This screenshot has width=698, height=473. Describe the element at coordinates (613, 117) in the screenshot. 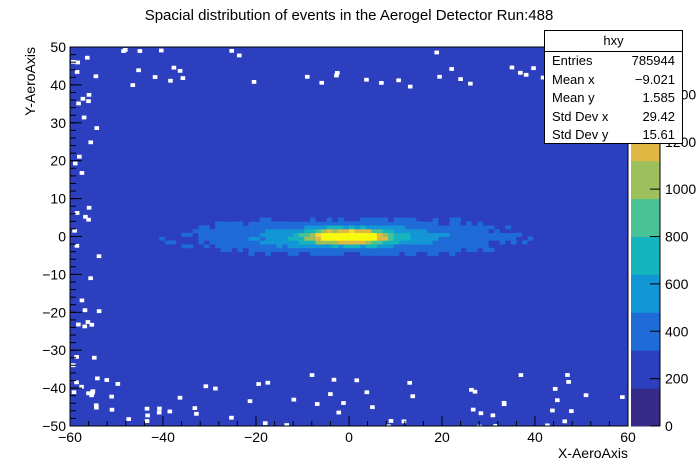

I see `stats-row: Std Dev x 29.42` at that location.